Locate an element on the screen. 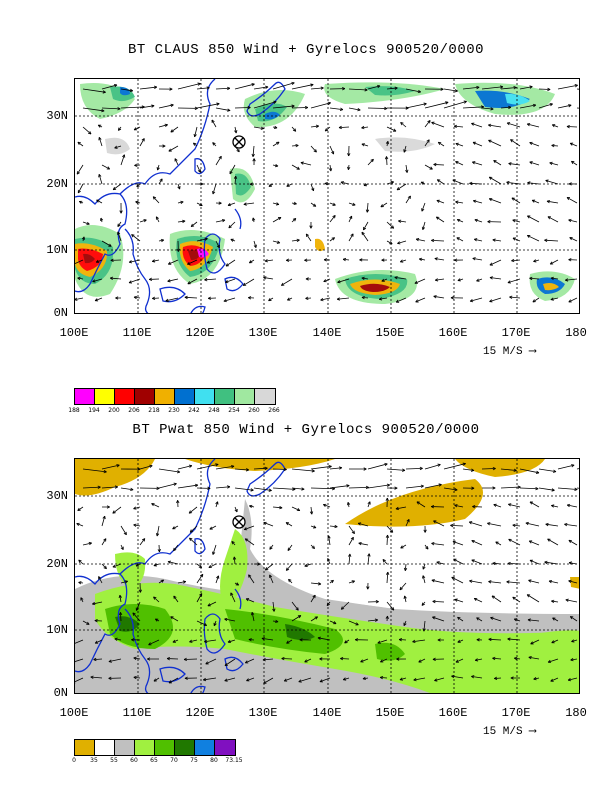 The height and width of the screenshot is (792, 612). legend-label: 35 is located at coordinates (94, 760).